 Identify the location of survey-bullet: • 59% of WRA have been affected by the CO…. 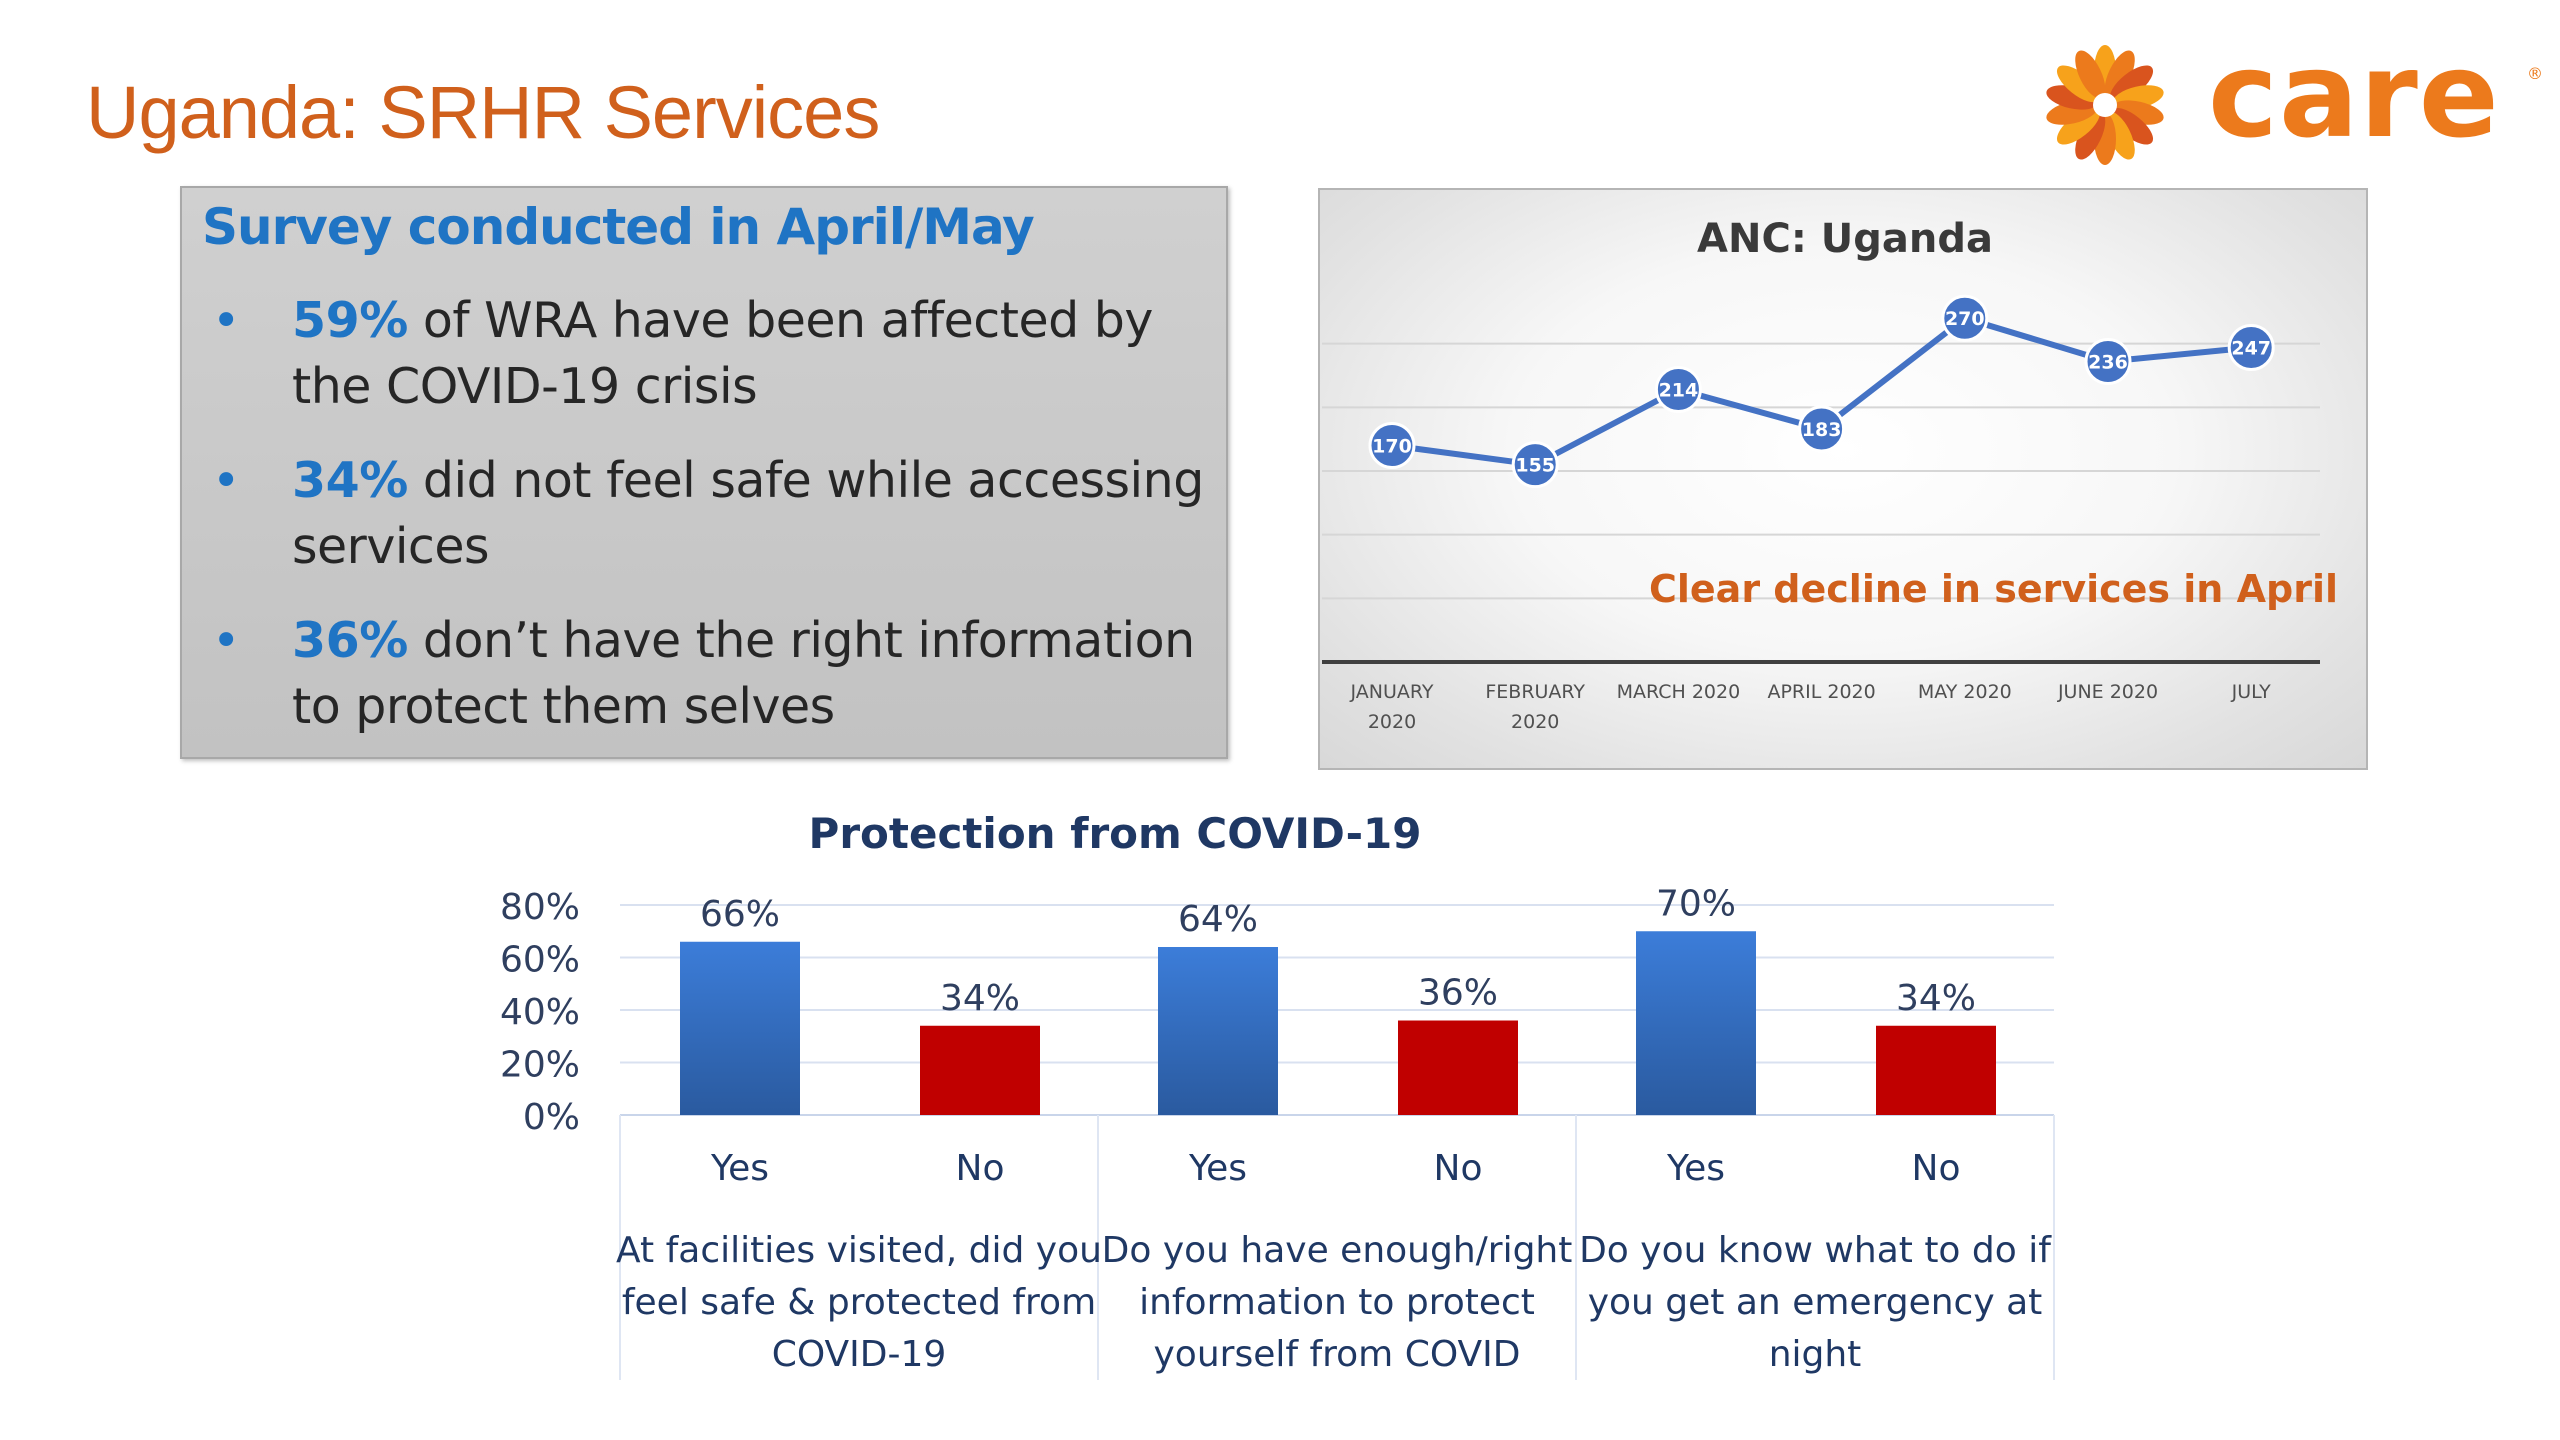
(712, 354).